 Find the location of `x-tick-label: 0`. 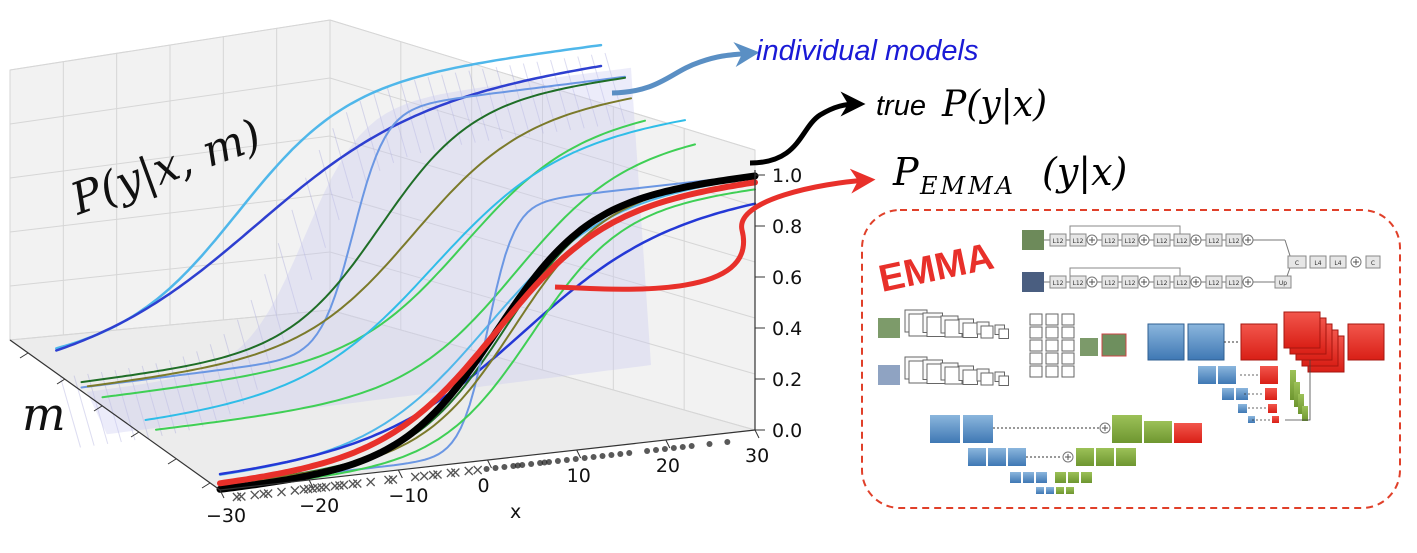

x-tick-label: 0 is located at coordinates (484, 486).